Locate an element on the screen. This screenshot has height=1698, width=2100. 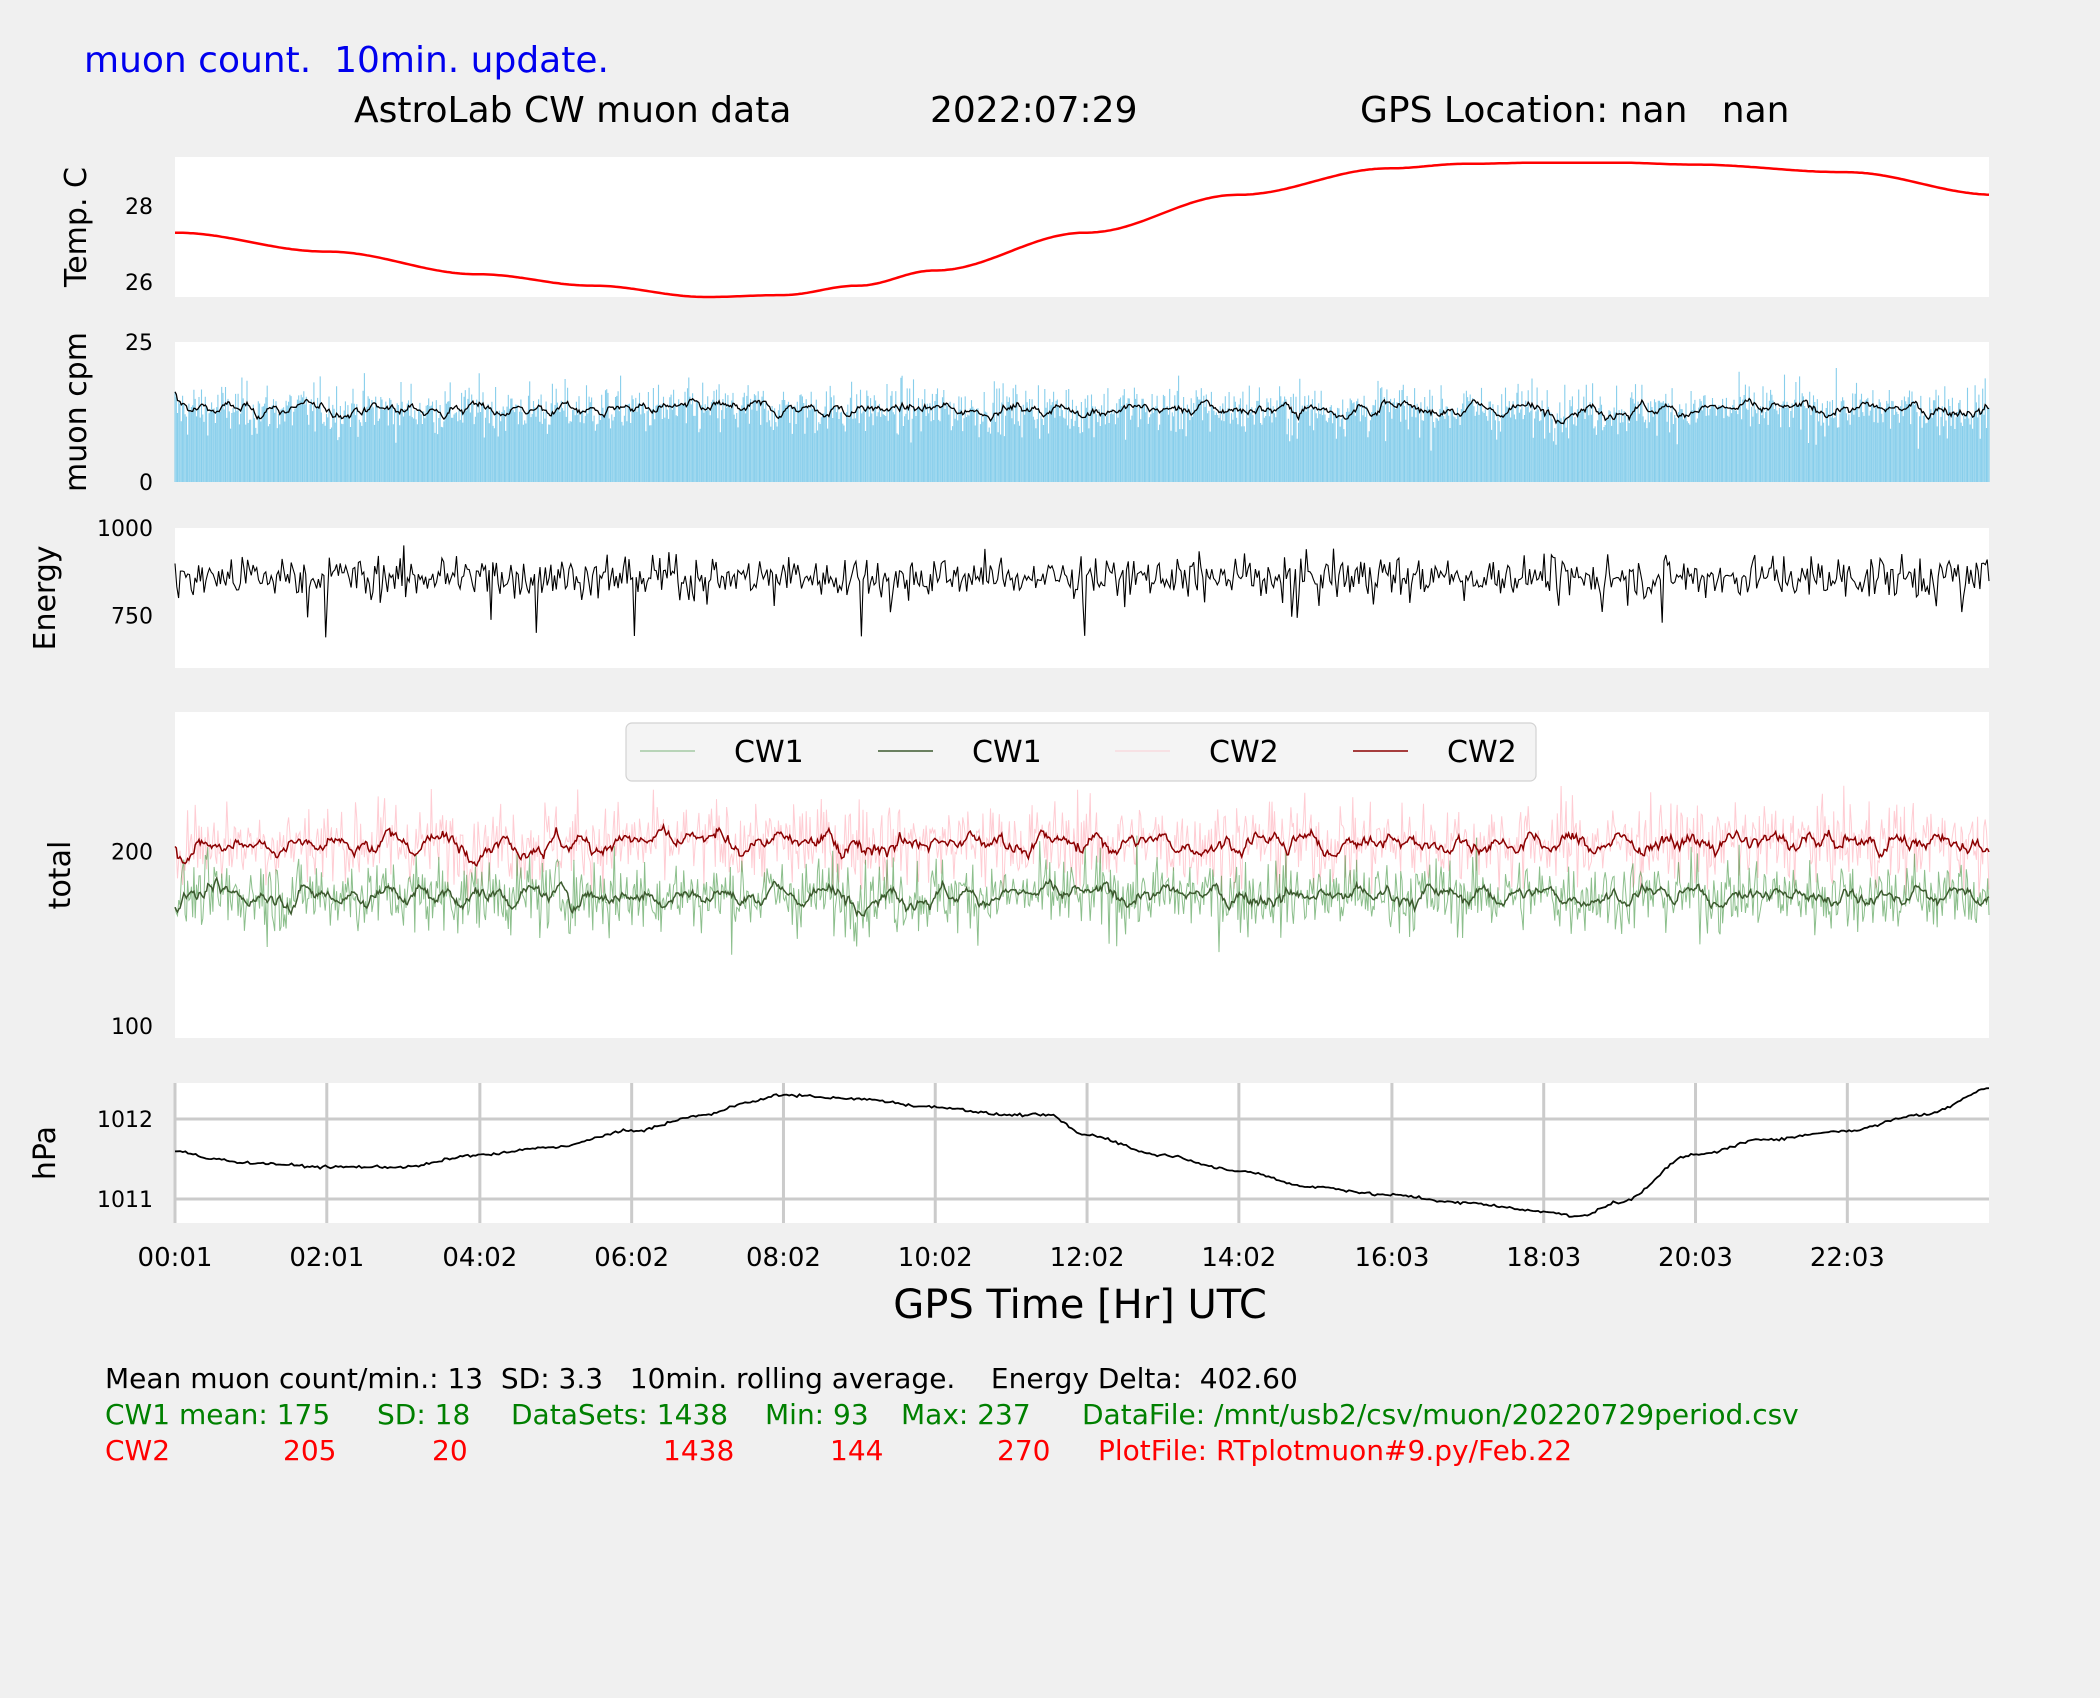
panel-pressure: 1011 1012 hPa is located at coordinates (1009, 1153).